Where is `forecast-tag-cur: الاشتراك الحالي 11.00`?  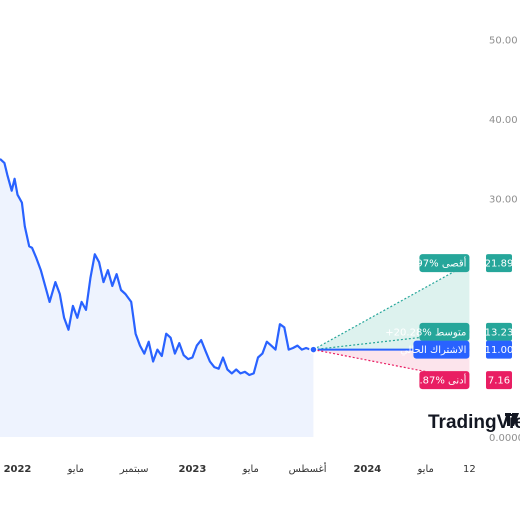 forecast-tag-cur: الاشتراك الحالي 11.00 is located at coordinates (457, 349).